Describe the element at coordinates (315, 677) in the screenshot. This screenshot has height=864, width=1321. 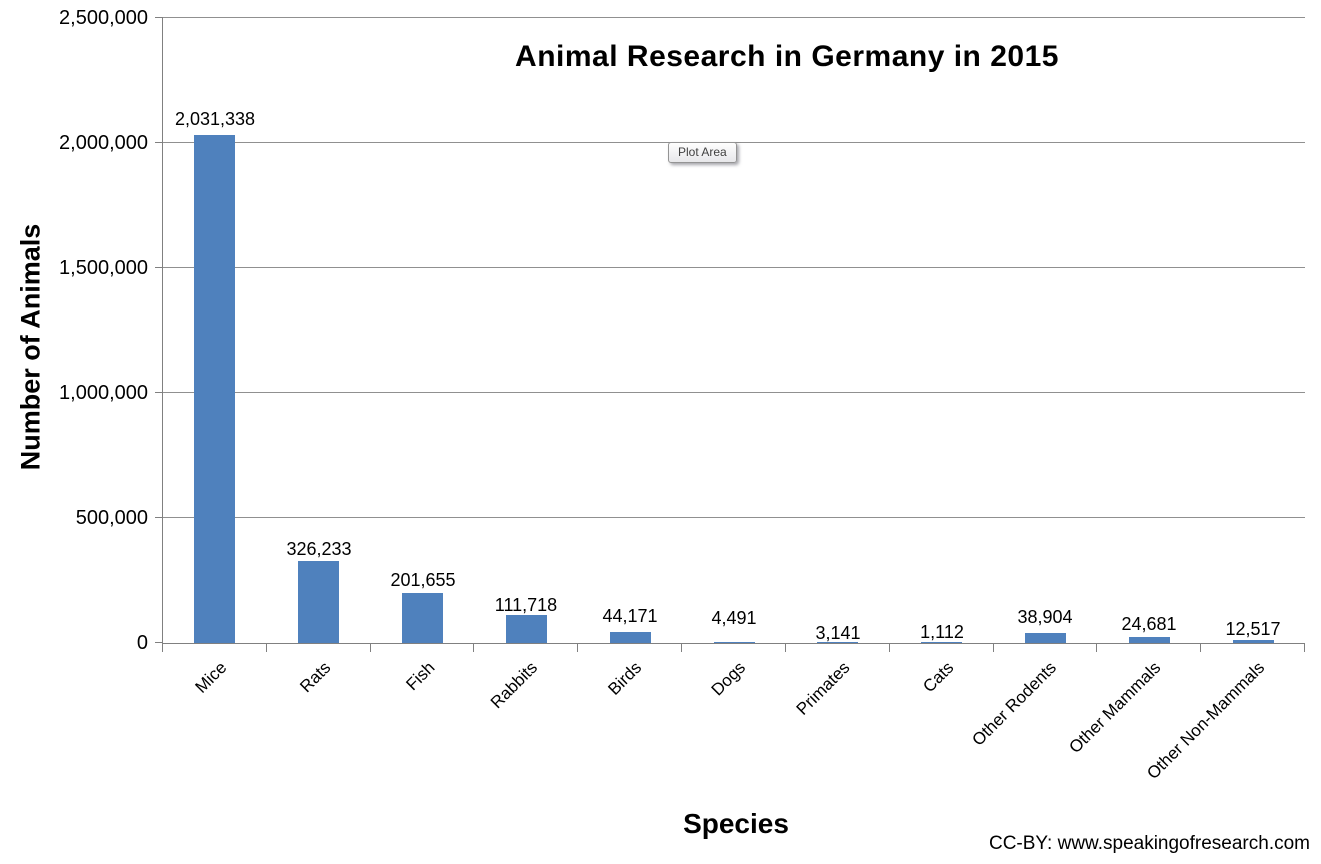
I see `x-tick-label-text: Rats` at that location.